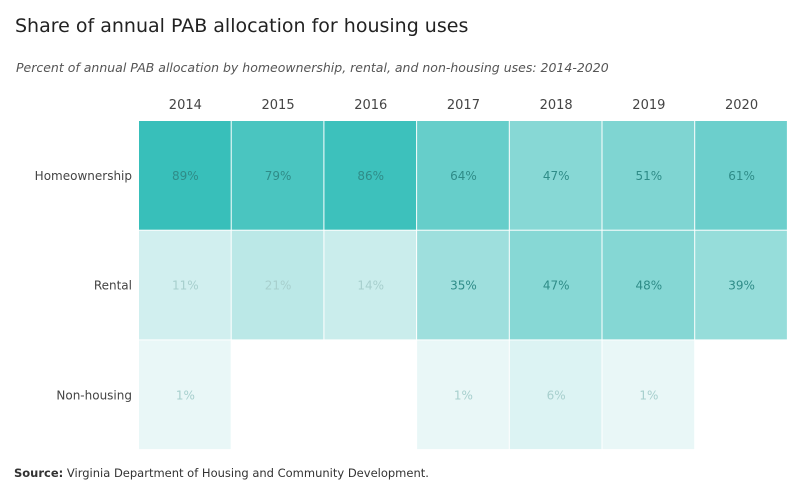  I want to click on cell-value-label: 35%, so click(463, 286).